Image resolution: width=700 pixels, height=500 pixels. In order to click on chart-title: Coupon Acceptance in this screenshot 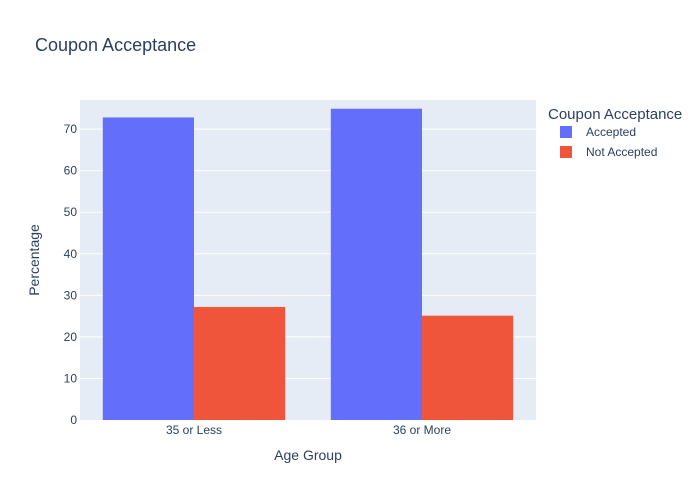, I will do `click(115, 45)`.